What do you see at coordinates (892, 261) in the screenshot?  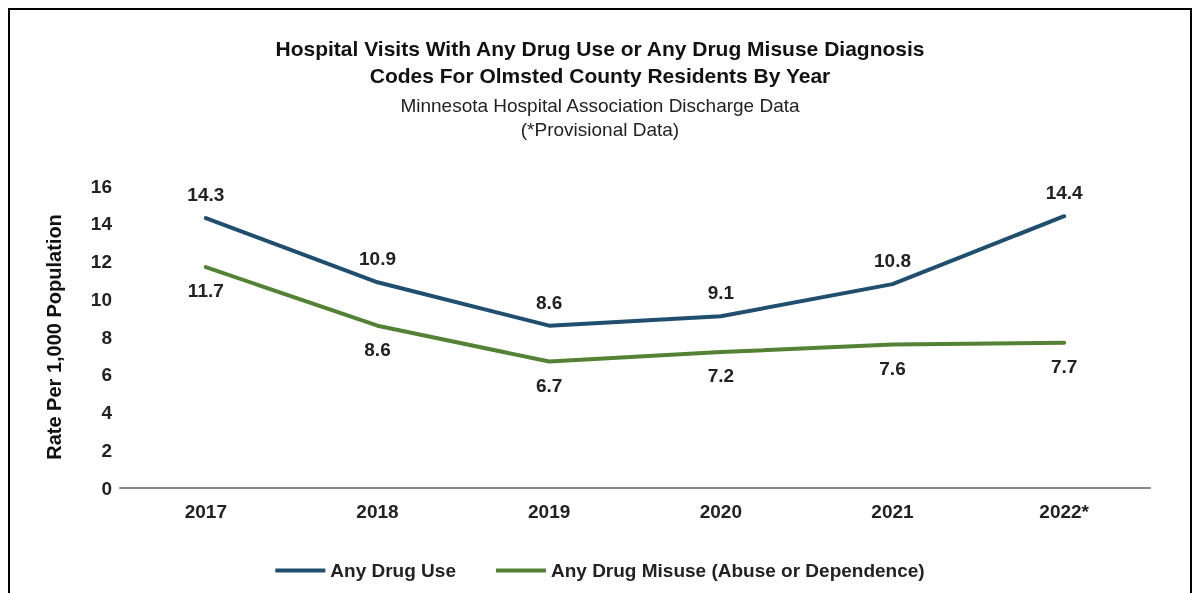 I see `data-label: 10.8` at bounding box center [892, 261].